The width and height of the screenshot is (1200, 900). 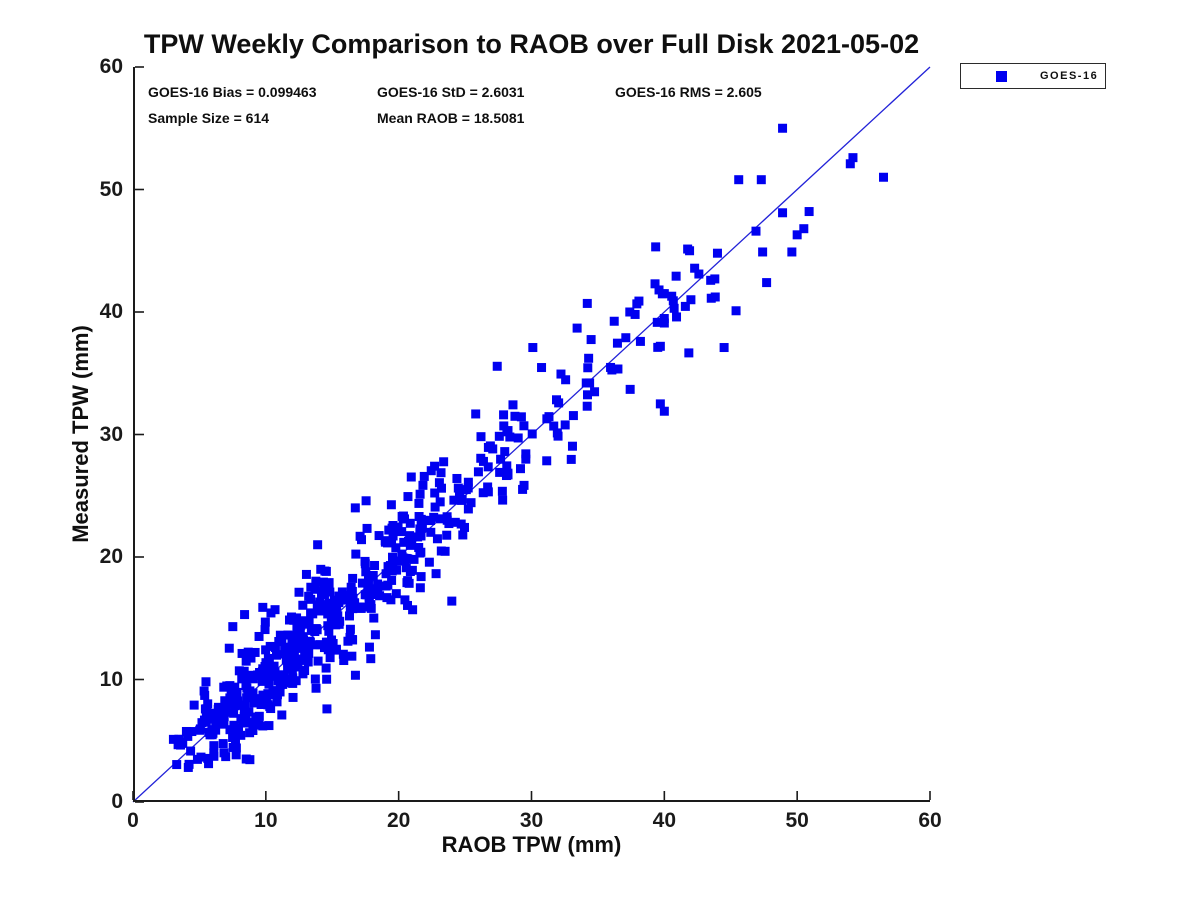 What do you see at coordinates (1001, 76) in the screenshot?
I see `legend-marker-square-icon` at bounding box center [1001, 76].